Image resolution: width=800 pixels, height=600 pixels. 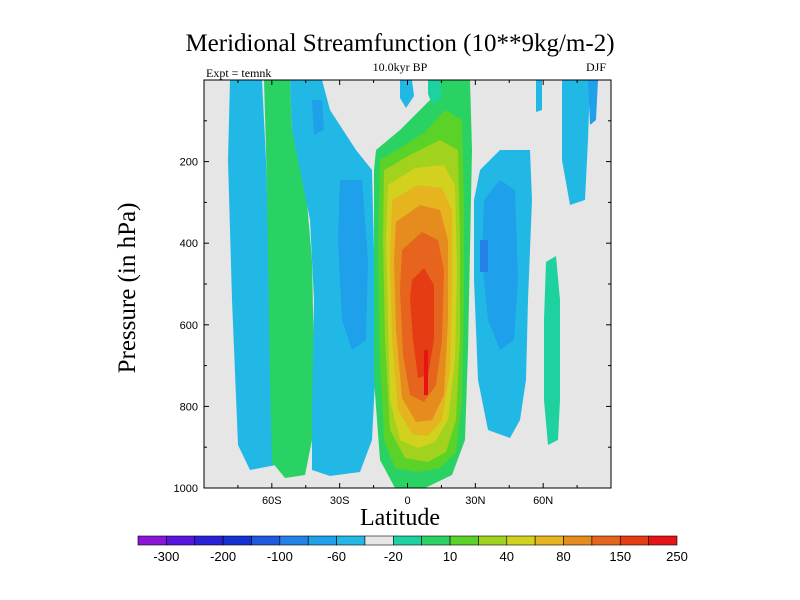 I want to click on contour-south-green-band, so click(x=289, y=279).